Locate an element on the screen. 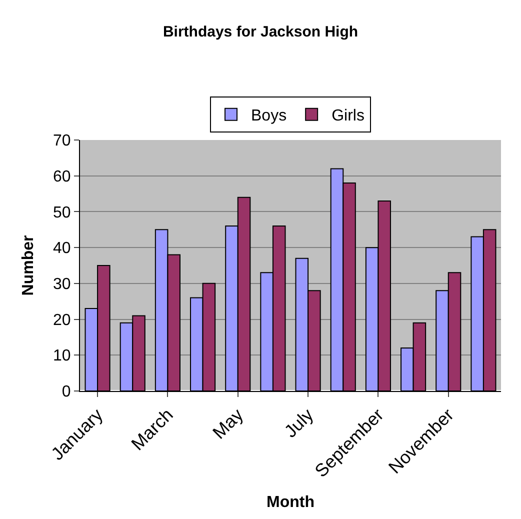  y-axis-title: Number is located at coordinates (28, 265).